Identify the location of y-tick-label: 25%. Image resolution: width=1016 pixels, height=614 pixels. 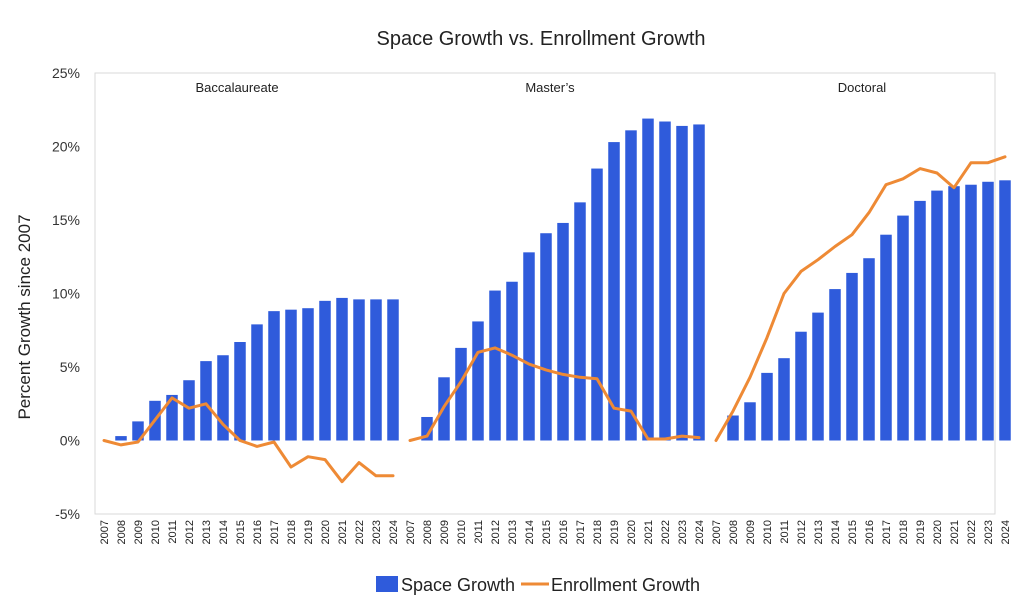
(66, 73).